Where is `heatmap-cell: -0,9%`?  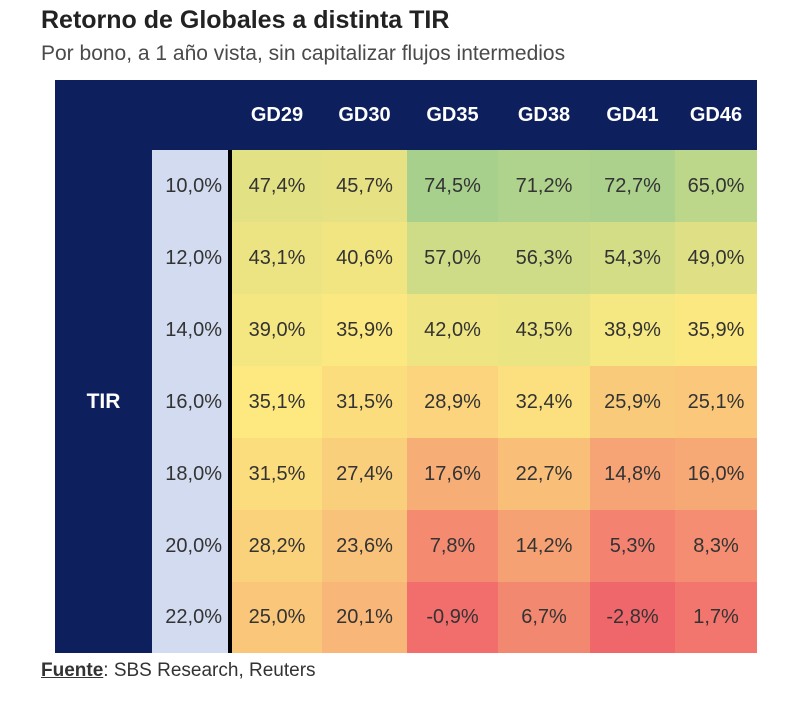 heatmap-cell: -0,9% is located at coordinates (452, 617).